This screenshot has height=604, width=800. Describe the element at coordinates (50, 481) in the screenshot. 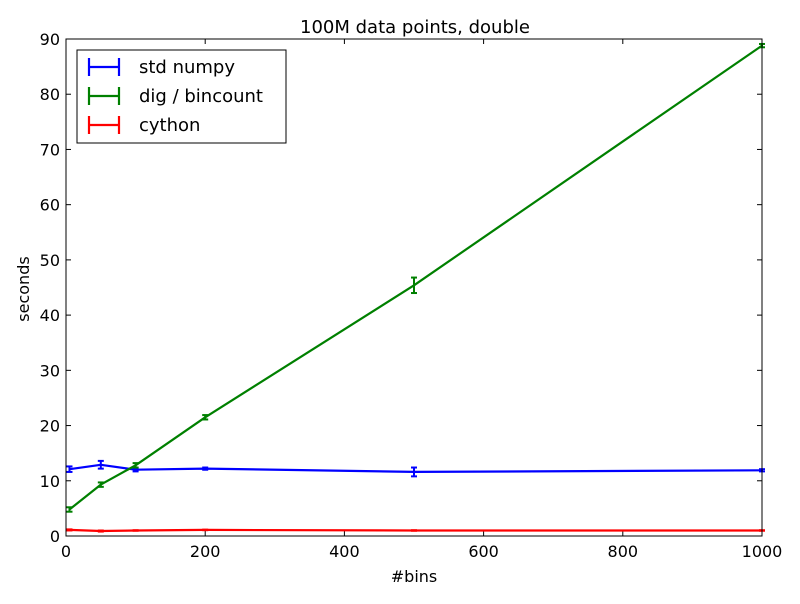

I see `y-tick-label: 10` at that location.